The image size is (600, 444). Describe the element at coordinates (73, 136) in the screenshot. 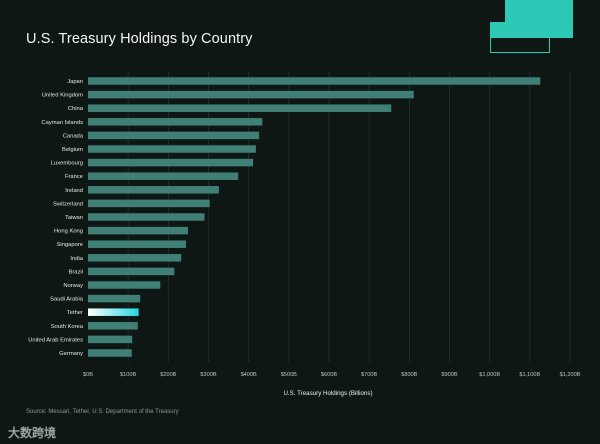

I see `category-label: Canada` at that location.